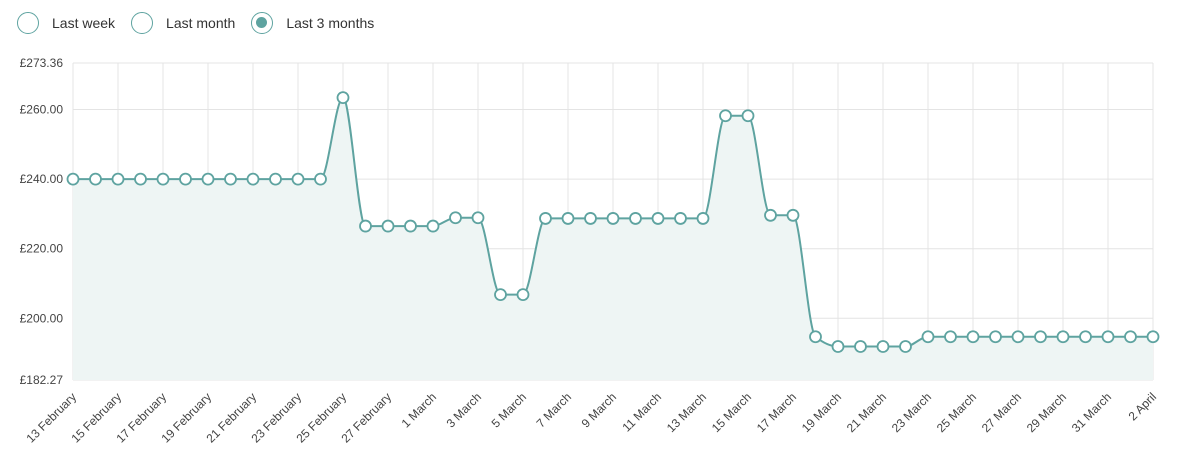  Describe the element at coordinates (42, 318) in the screenshot. I see `y-tick-label: £200.00` at that location.